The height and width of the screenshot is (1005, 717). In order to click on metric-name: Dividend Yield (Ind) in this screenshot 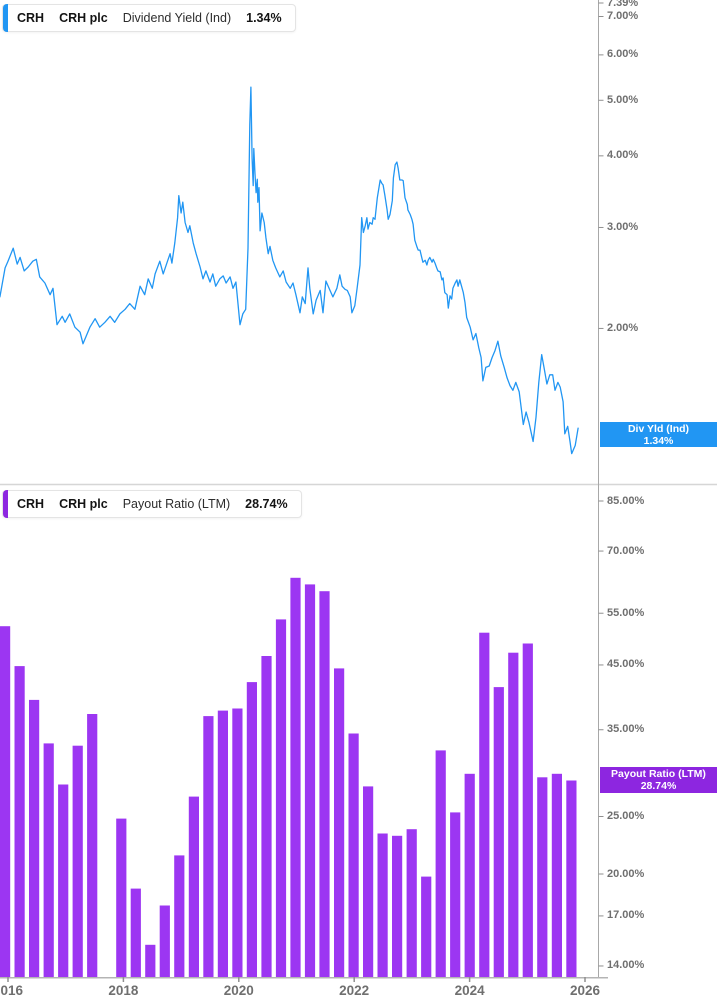, I will do `click(177, 18)`.